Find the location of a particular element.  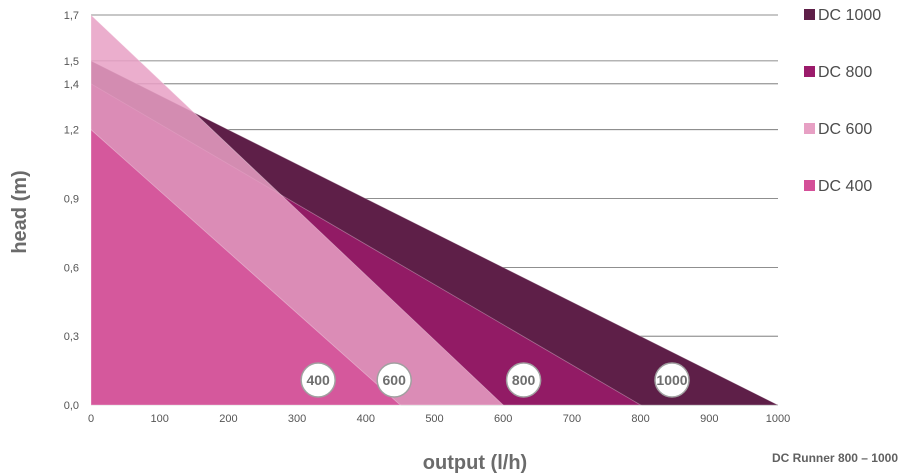

y-tick-label: 1,5 is located at coordinates (71, 62).